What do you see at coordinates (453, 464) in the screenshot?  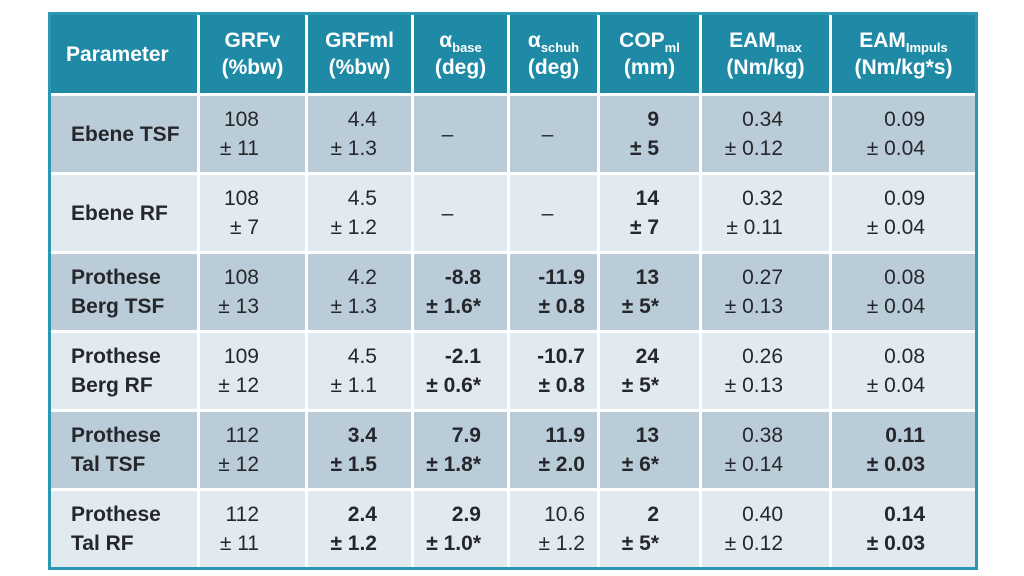 I see `cell-deviation: ± 1.8*` at bounding box center [453, 464].